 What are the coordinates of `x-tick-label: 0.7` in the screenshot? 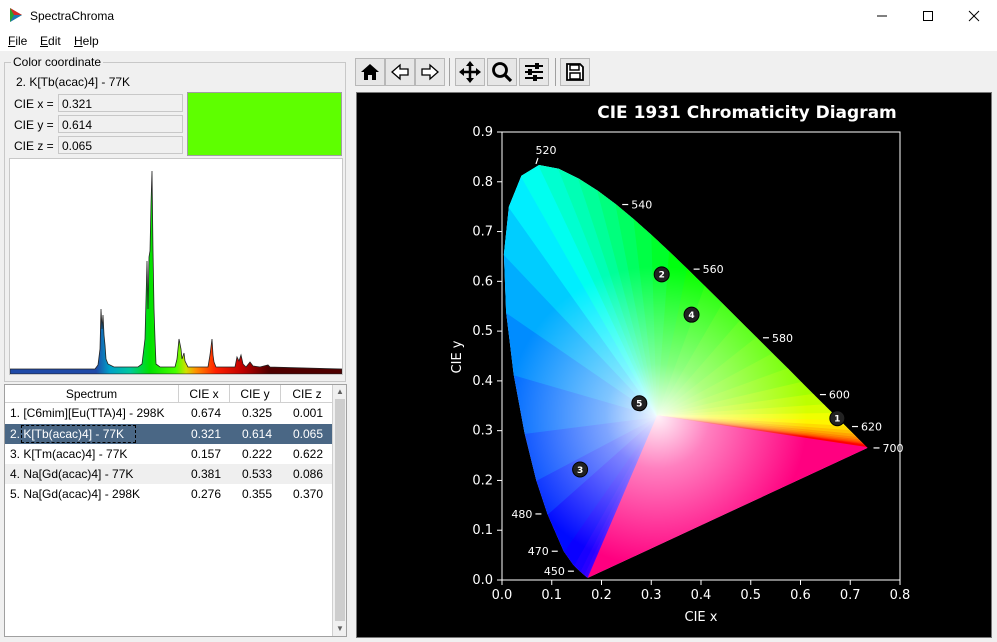 It's located at (850, 595).